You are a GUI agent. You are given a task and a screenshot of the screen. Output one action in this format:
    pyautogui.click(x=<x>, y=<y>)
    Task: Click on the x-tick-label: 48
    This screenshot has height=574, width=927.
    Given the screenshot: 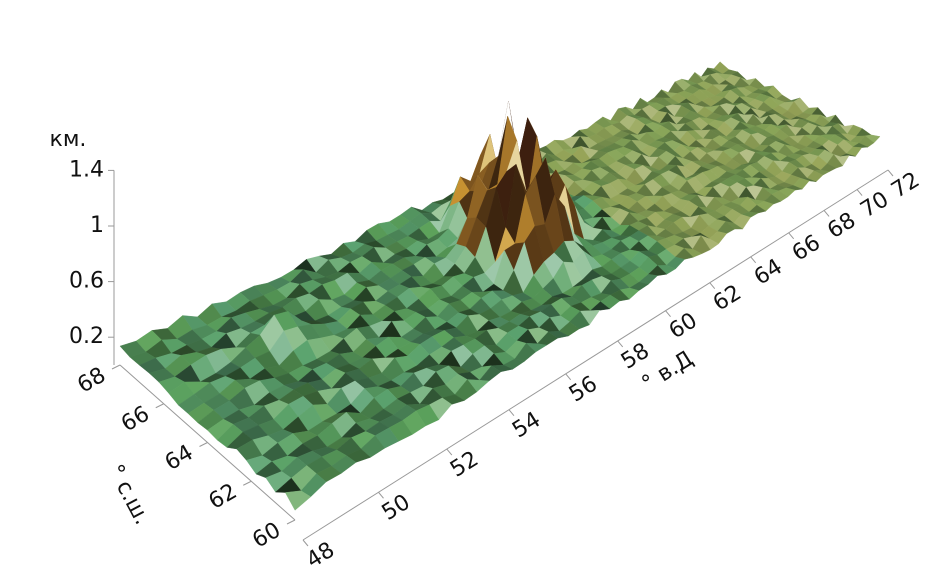 What is the action you would take?
    pyautogui.click(x=320, y=556)
    